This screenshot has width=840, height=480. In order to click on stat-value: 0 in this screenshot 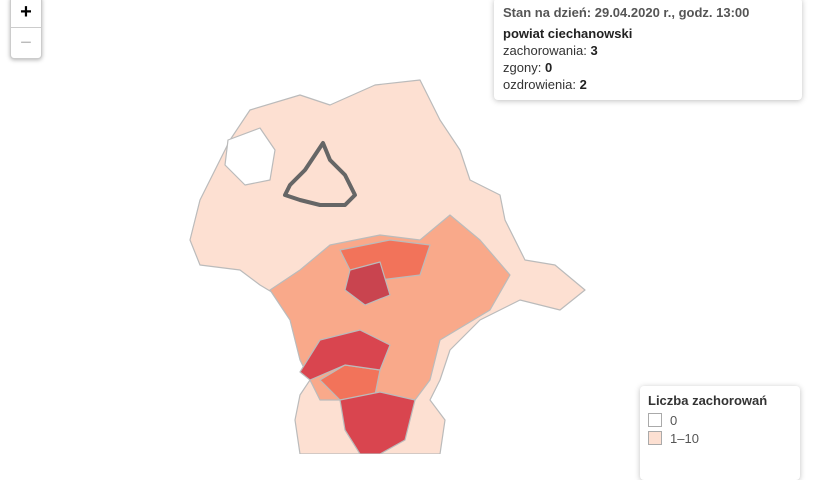, I will do `click(548, 67)`.